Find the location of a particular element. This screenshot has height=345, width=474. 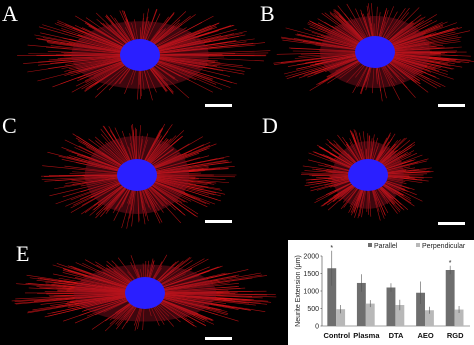

y-tick-label: 500 is located at coordinates (313, 309).